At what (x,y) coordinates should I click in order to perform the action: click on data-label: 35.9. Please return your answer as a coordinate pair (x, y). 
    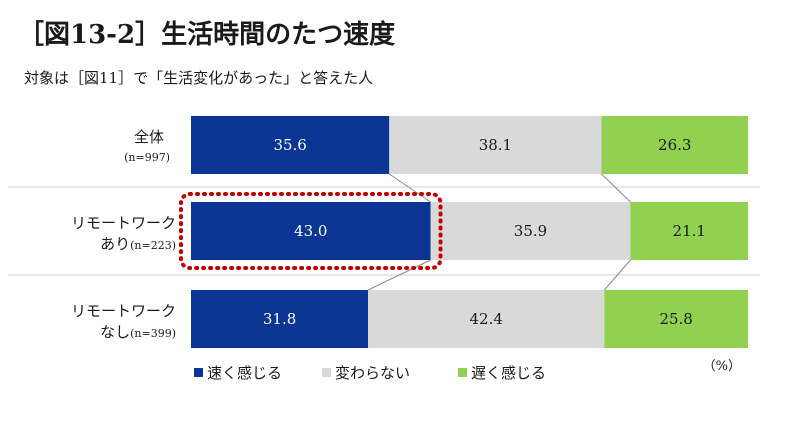
    Looking at the image, I should click on (530, 231).